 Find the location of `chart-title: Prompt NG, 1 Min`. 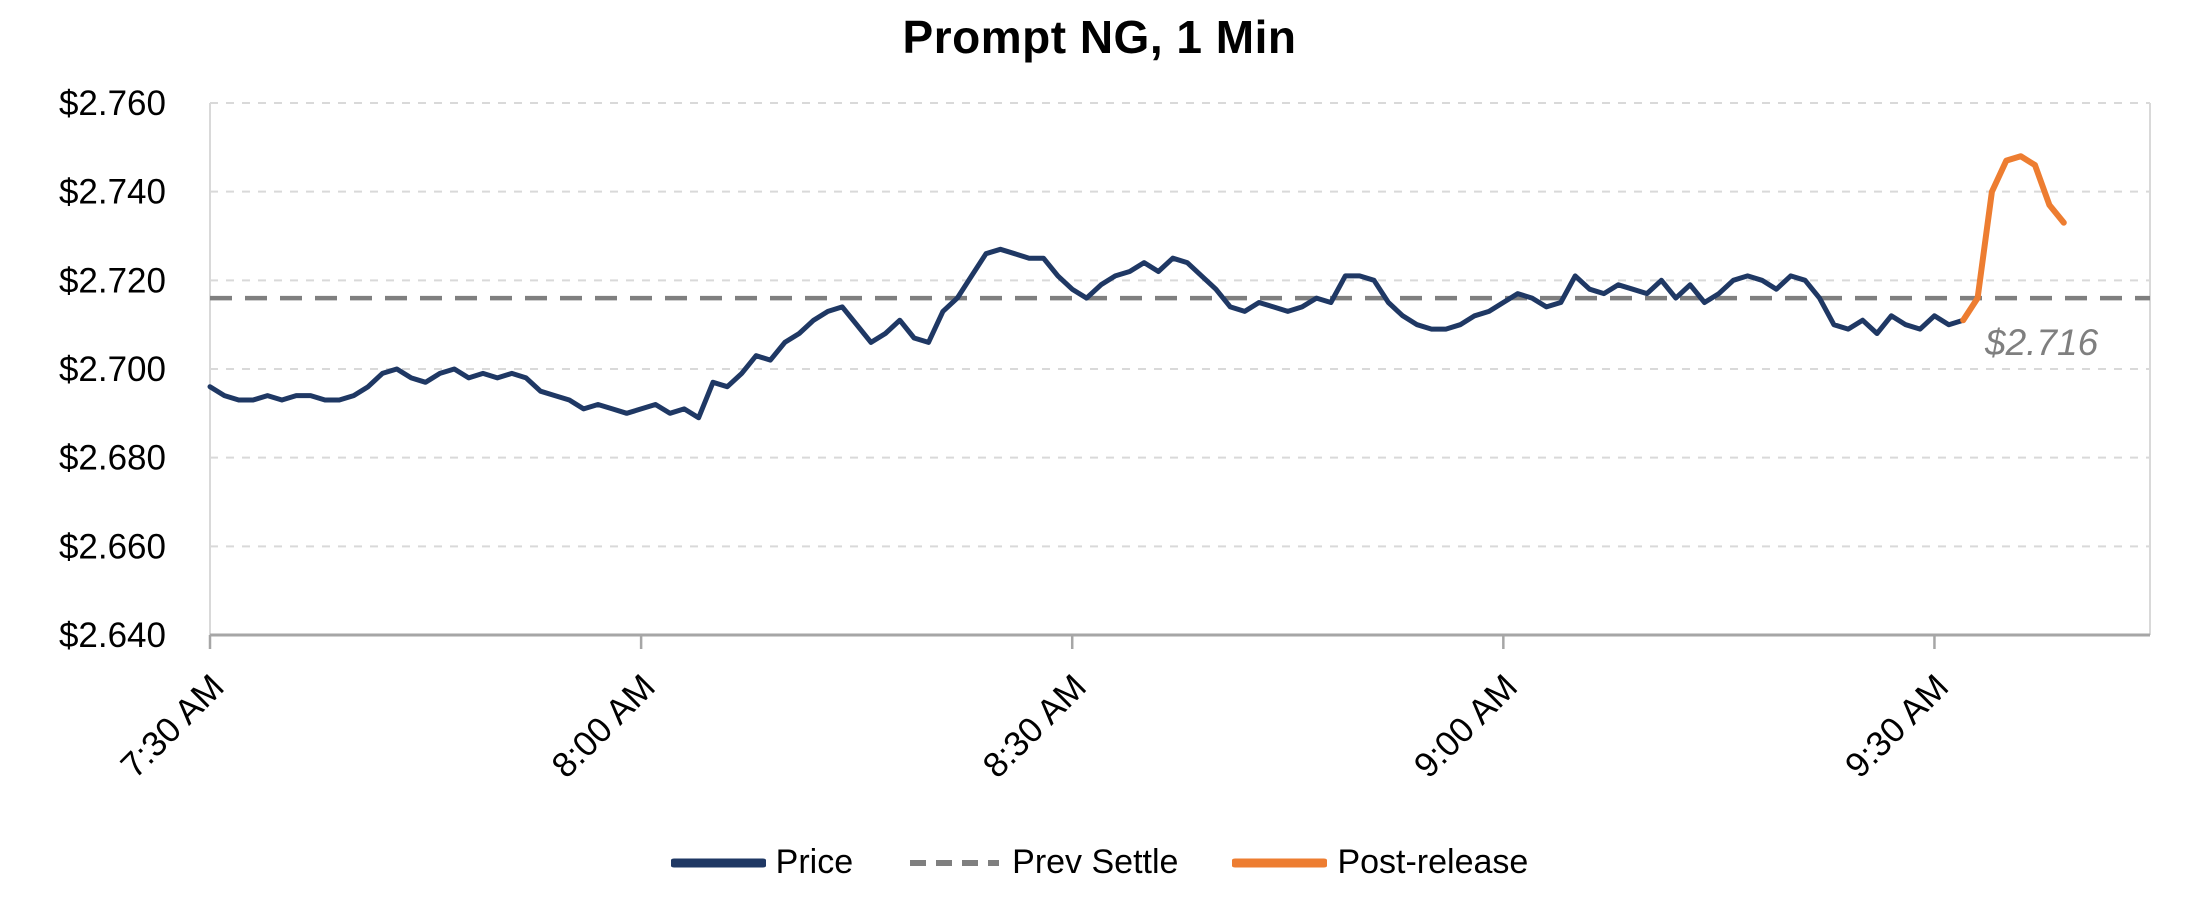

chart-title: Prompt NG, 1 Min is located at coordinates (1099, 37).